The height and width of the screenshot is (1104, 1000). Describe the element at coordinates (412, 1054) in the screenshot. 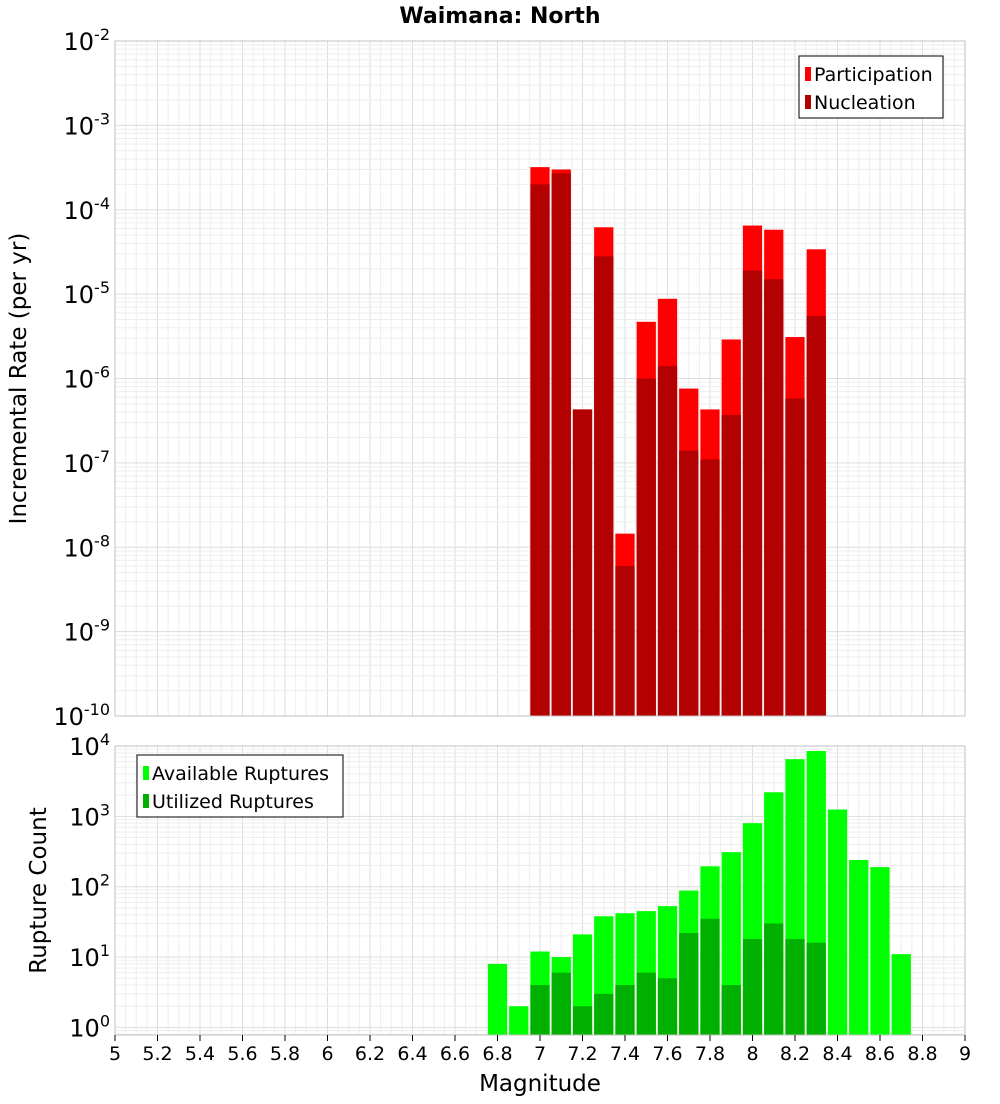

I see `x-tick-label: 6.4` at that location.